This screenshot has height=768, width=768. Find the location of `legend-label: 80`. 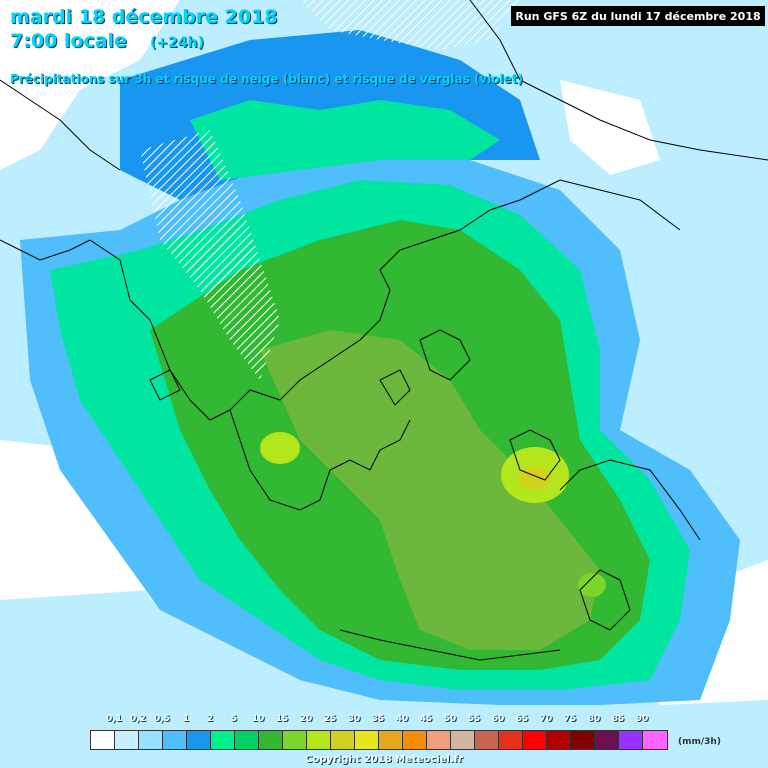

legend-label: 80 is located at coordinates (594, 719).